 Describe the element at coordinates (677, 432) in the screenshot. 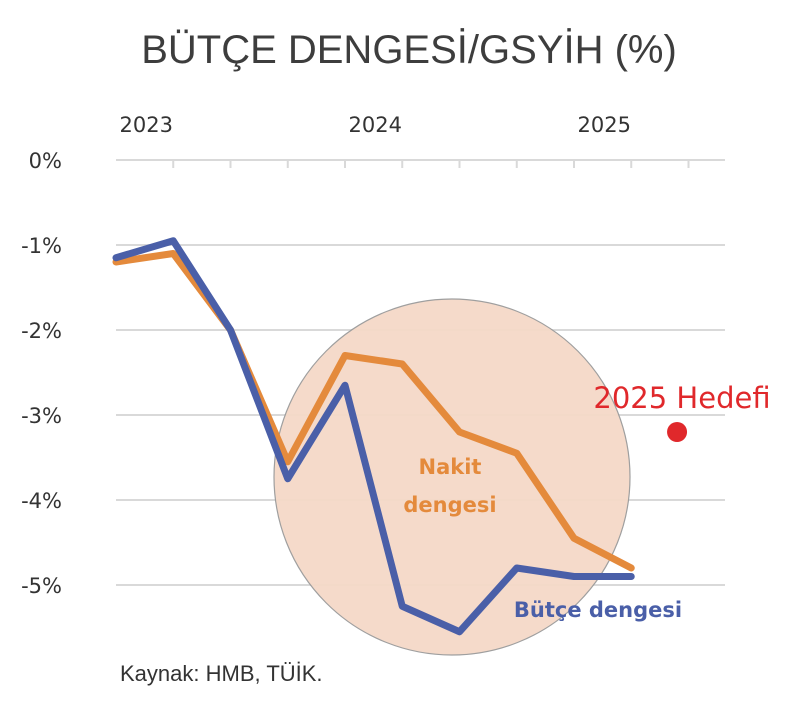

I see `target-point` at that location.